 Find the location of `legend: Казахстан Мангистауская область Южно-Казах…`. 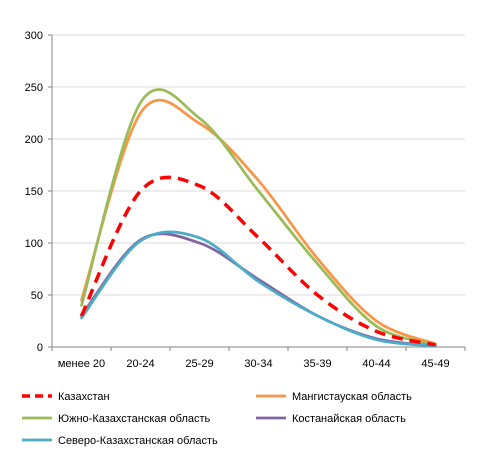

legend: Казахстан Мангистауская область Южно-Казах… is located at coordinates (217, 419).